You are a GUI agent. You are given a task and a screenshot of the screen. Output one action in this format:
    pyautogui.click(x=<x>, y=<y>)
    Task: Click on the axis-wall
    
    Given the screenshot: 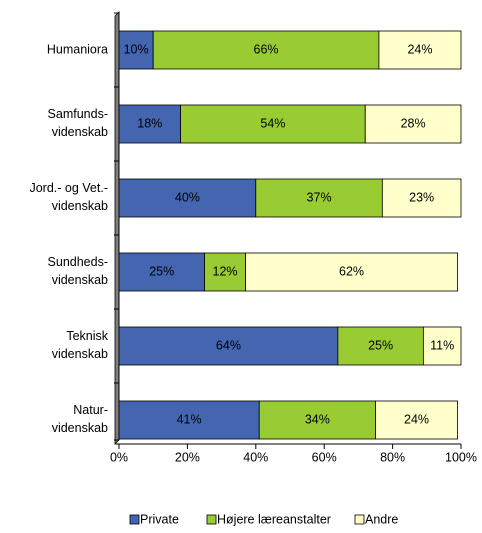 What is the action you would take?
    pyautogui.click(x=117, y=228)
    